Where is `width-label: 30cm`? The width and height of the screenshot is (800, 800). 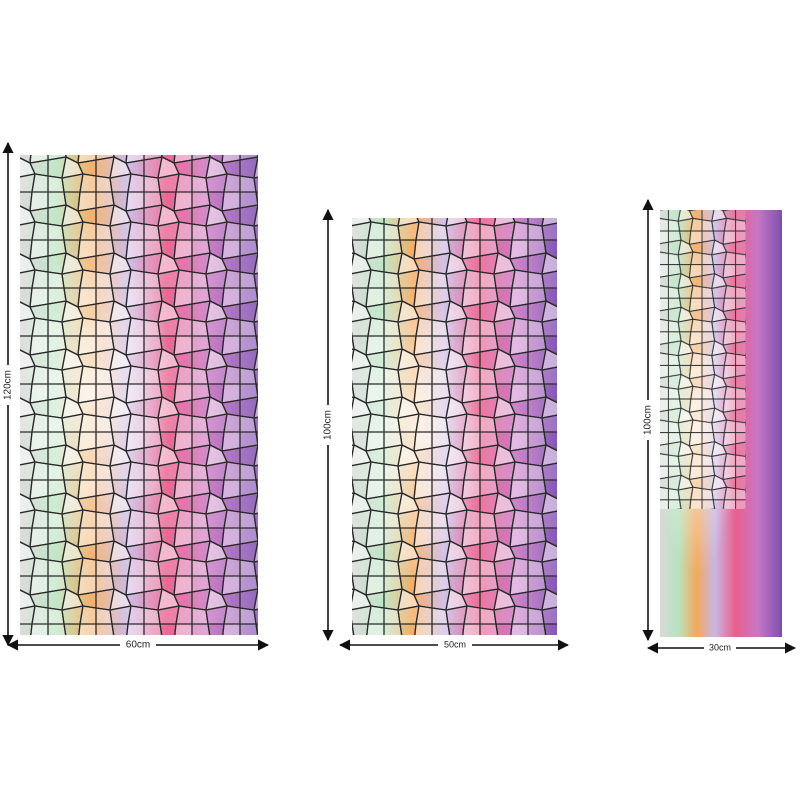 width-label: 30cm is located at coordinates (720, 647).